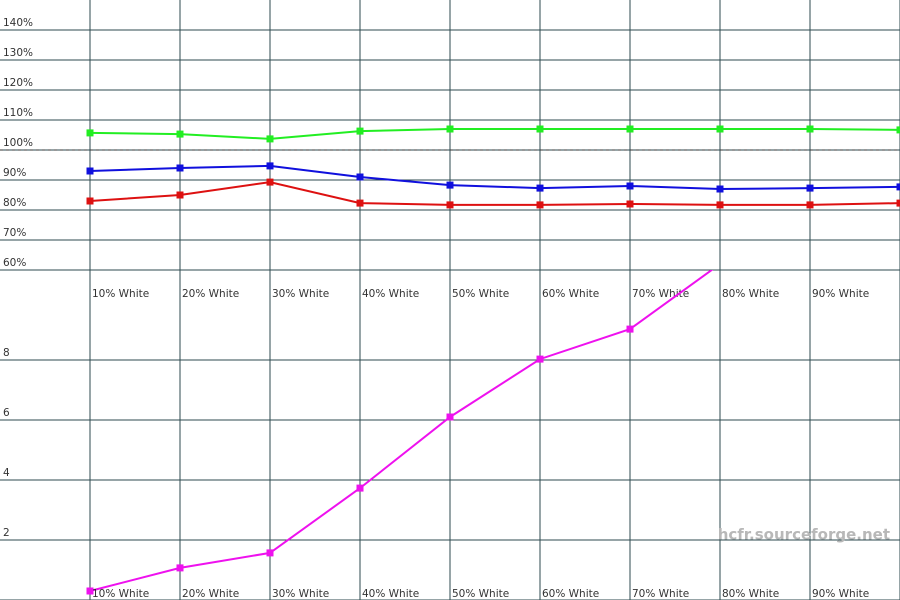  What do you see at coordinates (6, 473) in the screenshot?
I see `y-tick-label: 4` at bounding box center [6, 473].